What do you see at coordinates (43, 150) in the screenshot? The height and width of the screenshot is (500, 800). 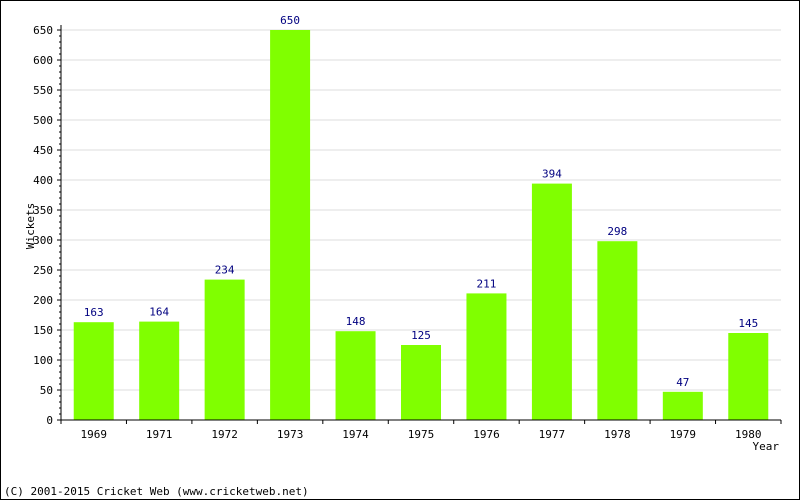 I see `y-tick-label: 450` at bounding box center [43, 150].